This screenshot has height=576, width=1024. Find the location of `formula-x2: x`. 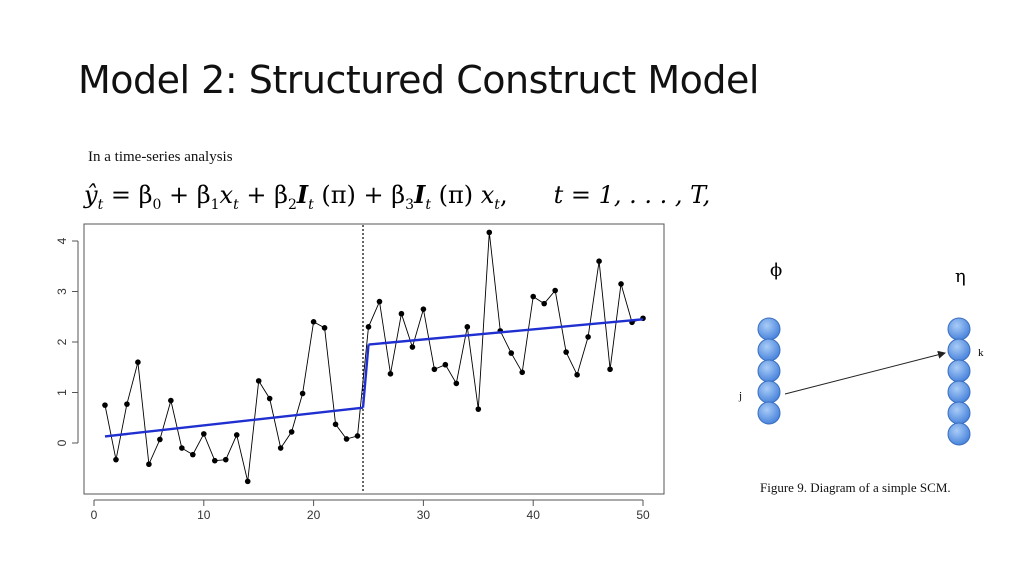

formula-x2: x is located at coordinates (487, 195).